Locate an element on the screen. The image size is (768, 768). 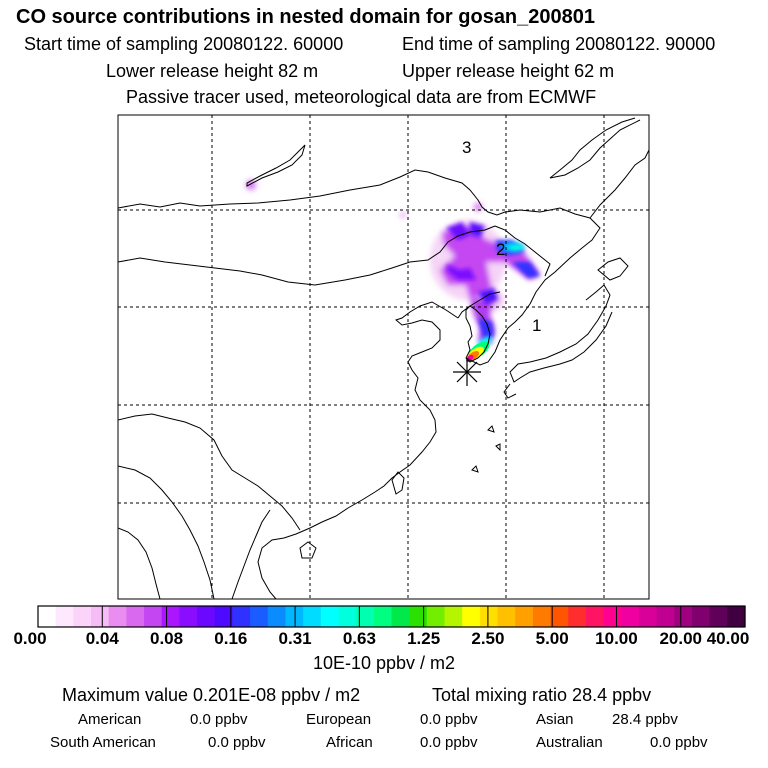
map-label-2: 2 is located at coordinates (500, 249).